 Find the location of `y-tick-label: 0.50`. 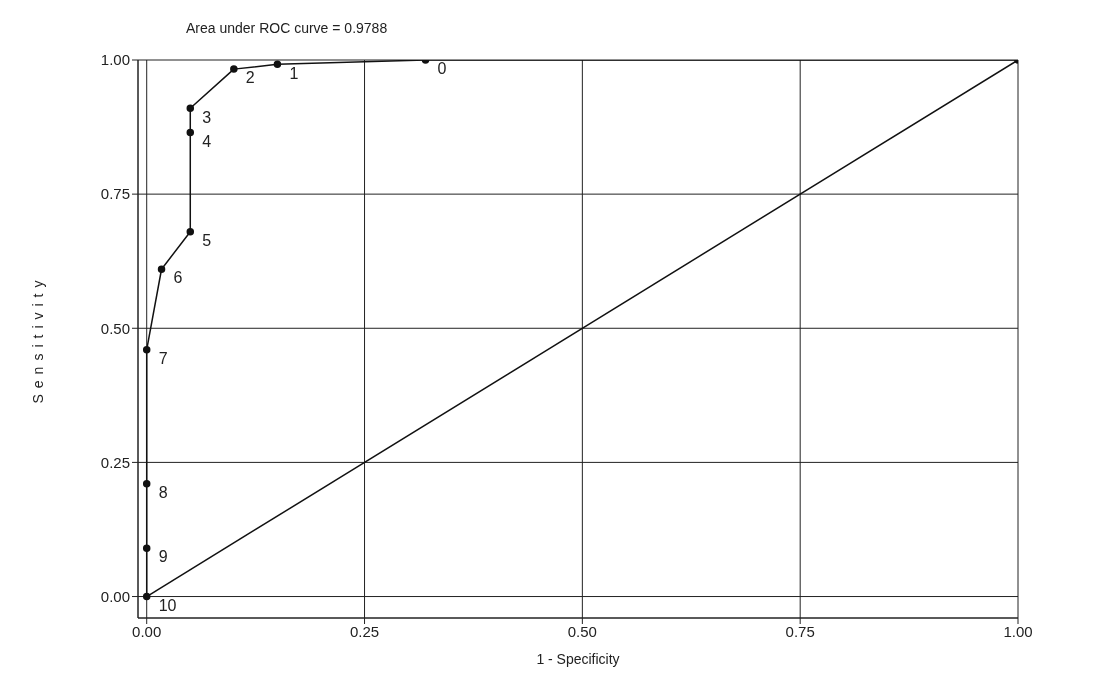

y-tick-label: 0.50 is located at coordinates (115, 328).